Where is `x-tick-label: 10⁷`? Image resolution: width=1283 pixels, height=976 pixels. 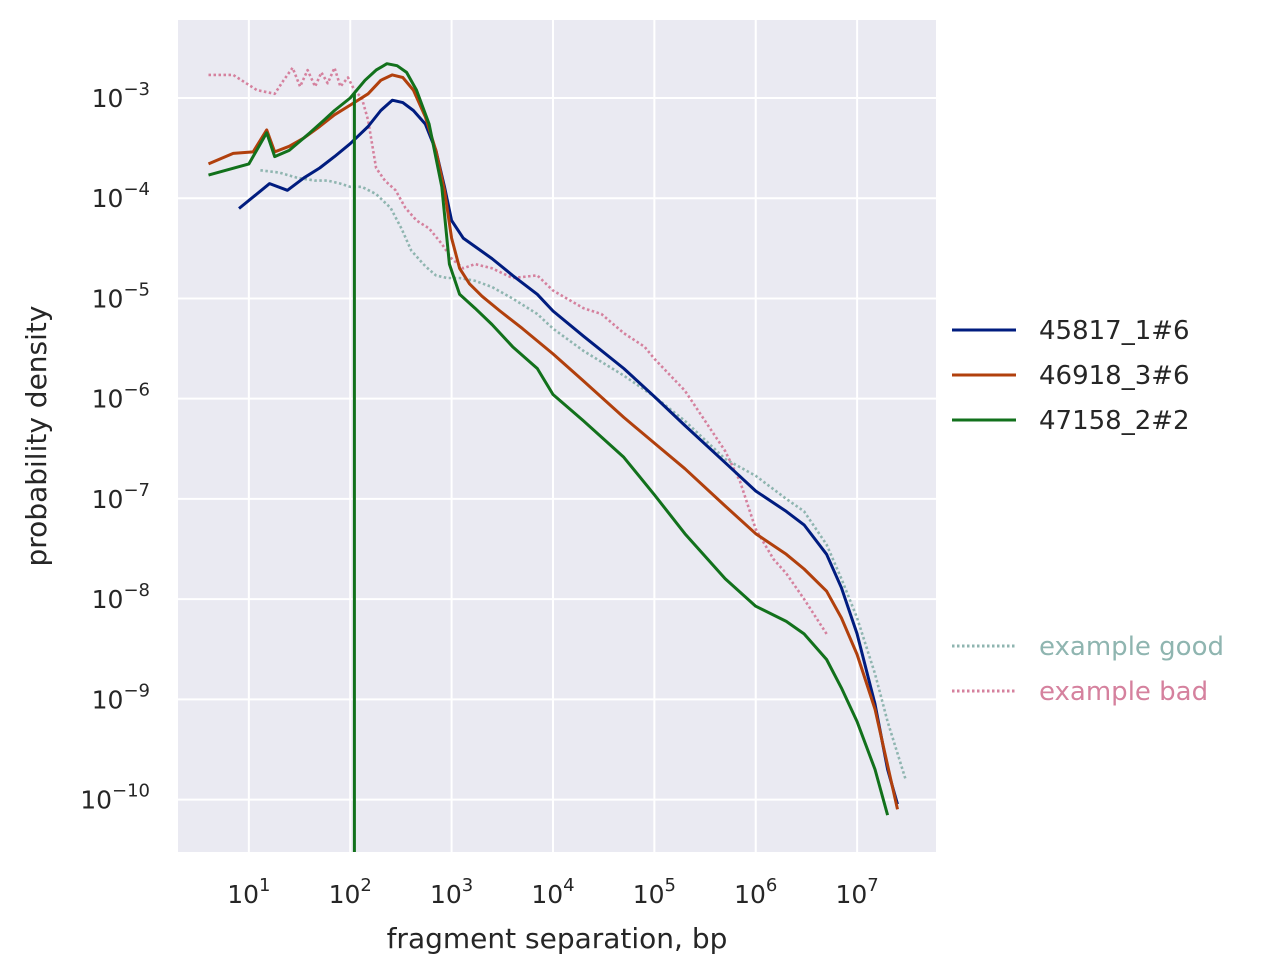
x-tick-label: 10⁷ is located at coordinates (856, 892).